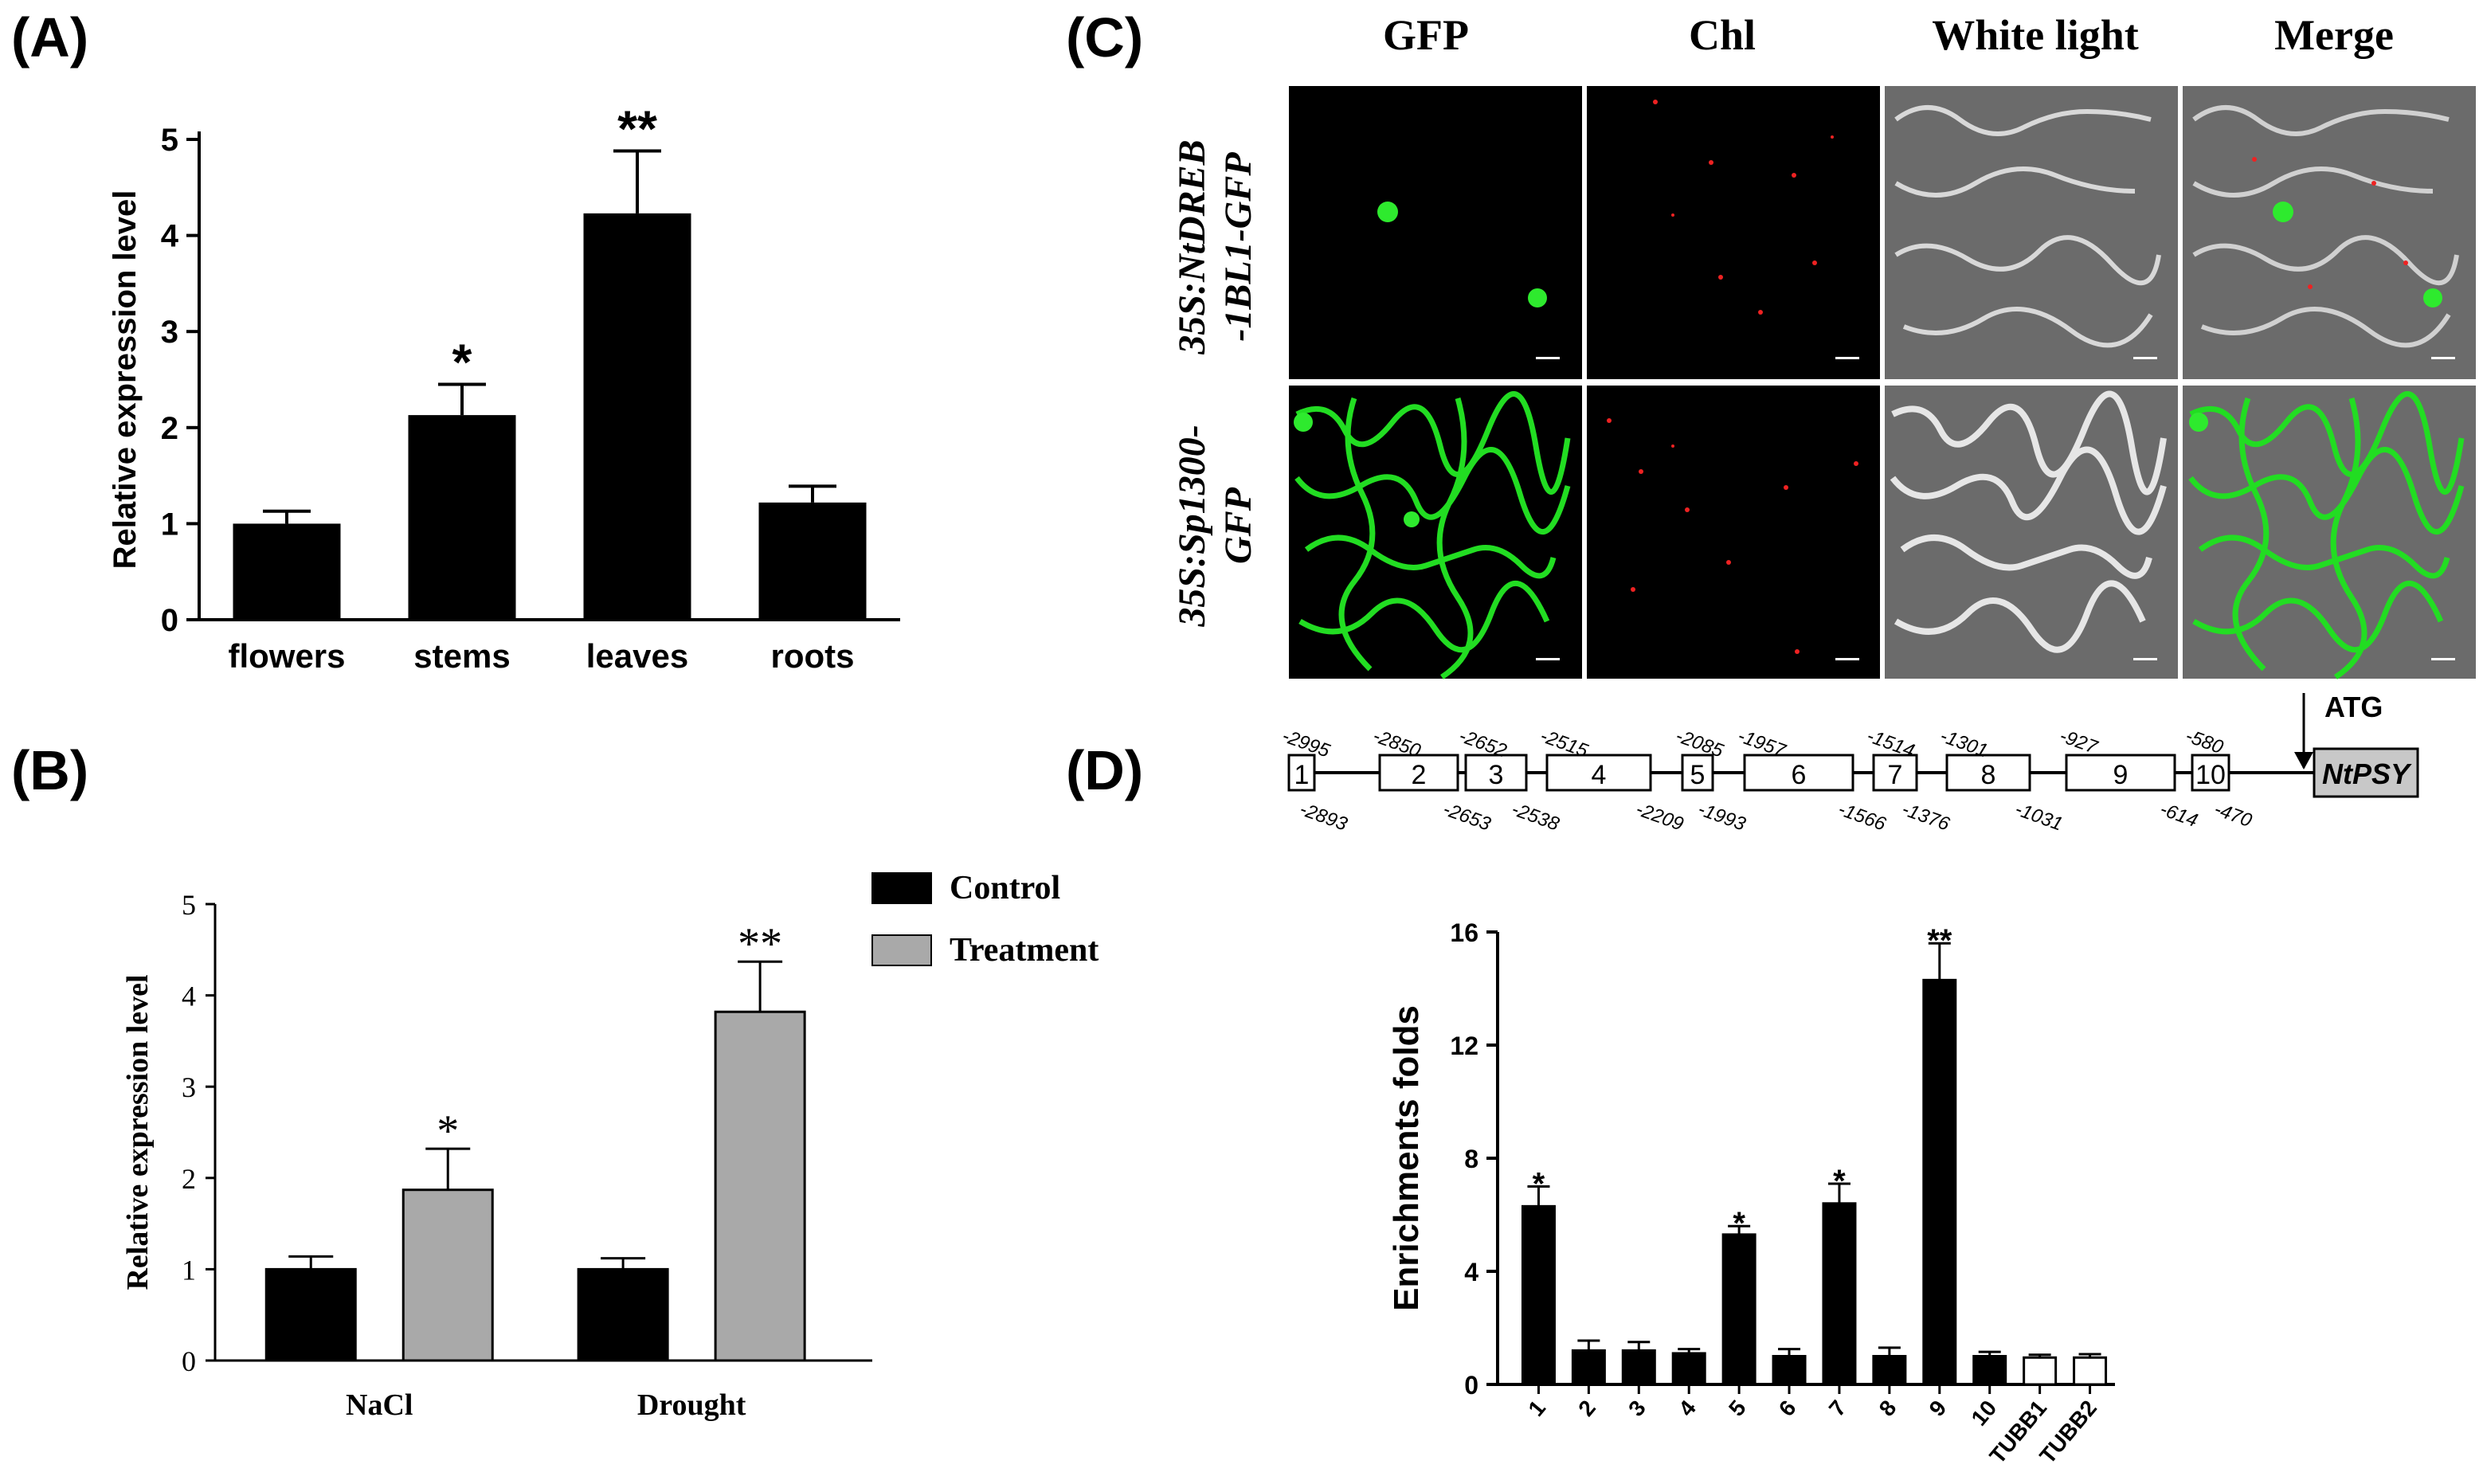 The image size is (2483, 1484). Describe the element at coordinates (637, 656) in the screenshot. I see `chart-a-x-tick-label: leaves` at that location.